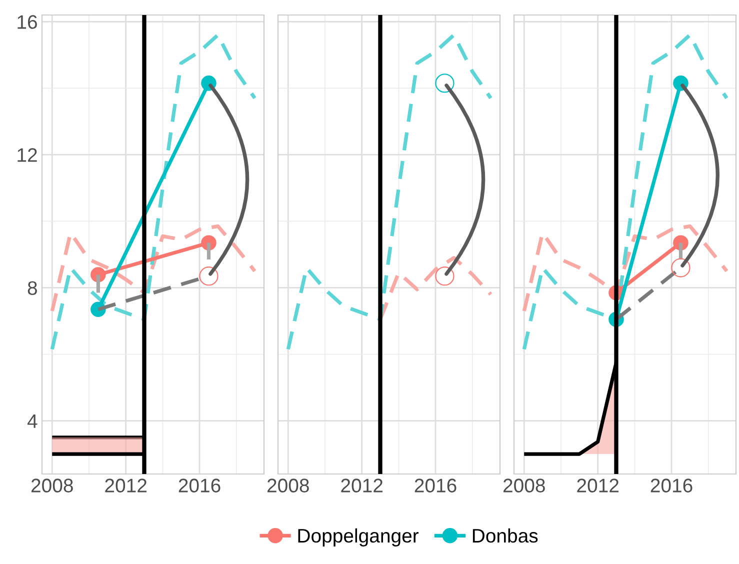 Image resolution: width=739 pixels, height=564 pixels. Describe the element at coordinates (32, 288) in the screenshot. I see `y-tick-label: 8` at that location.